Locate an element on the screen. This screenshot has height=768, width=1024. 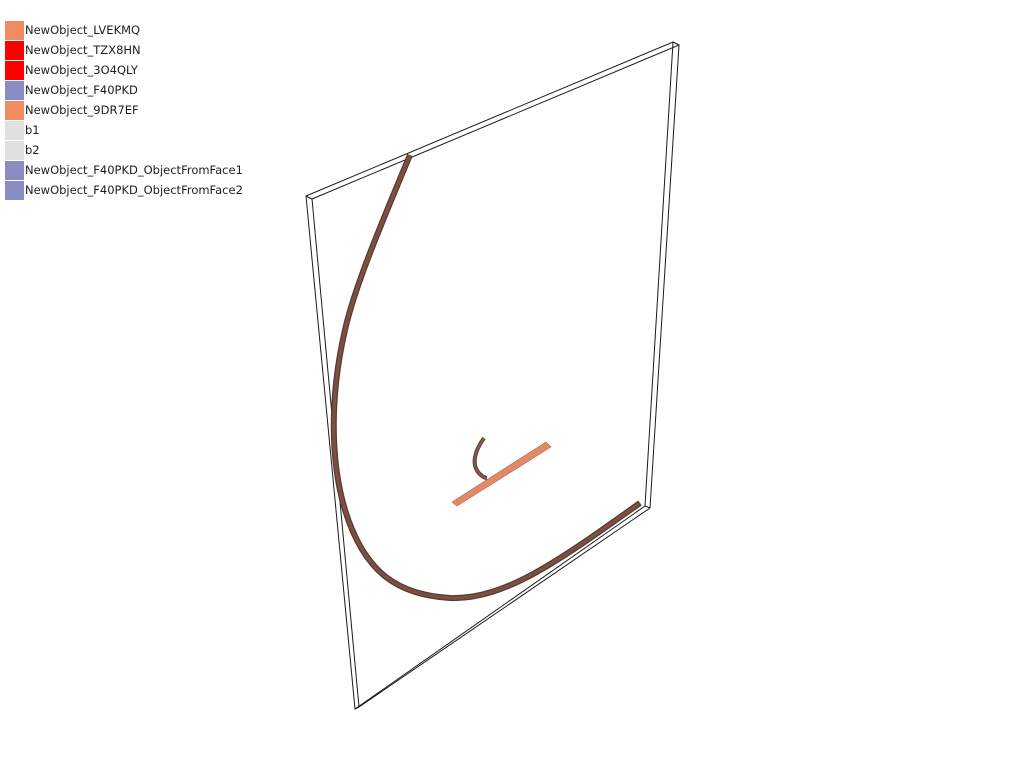
legend-item-newobject-lvekmq: NewObject_LVEKMQ is located at coordinates (155, 30).